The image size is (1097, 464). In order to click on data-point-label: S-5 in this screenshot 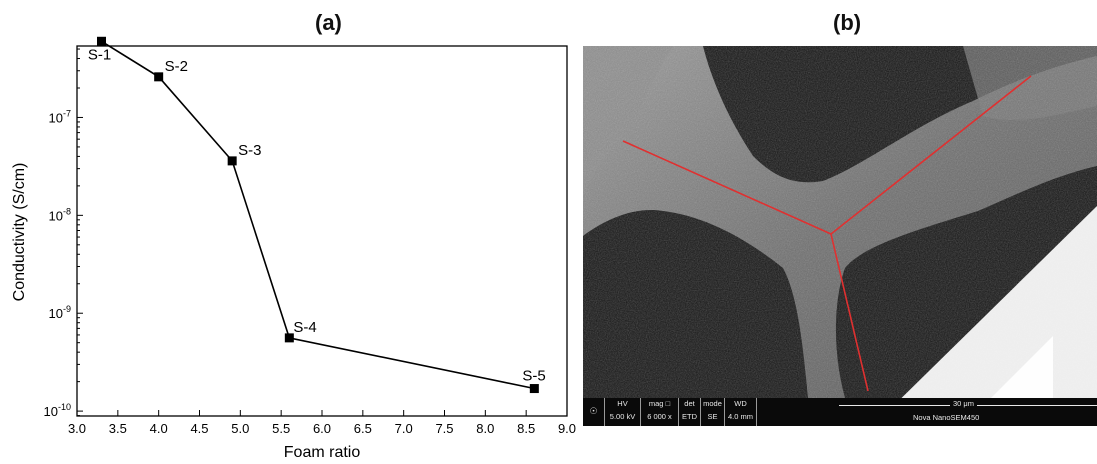, I will do `click(533, 376)`.